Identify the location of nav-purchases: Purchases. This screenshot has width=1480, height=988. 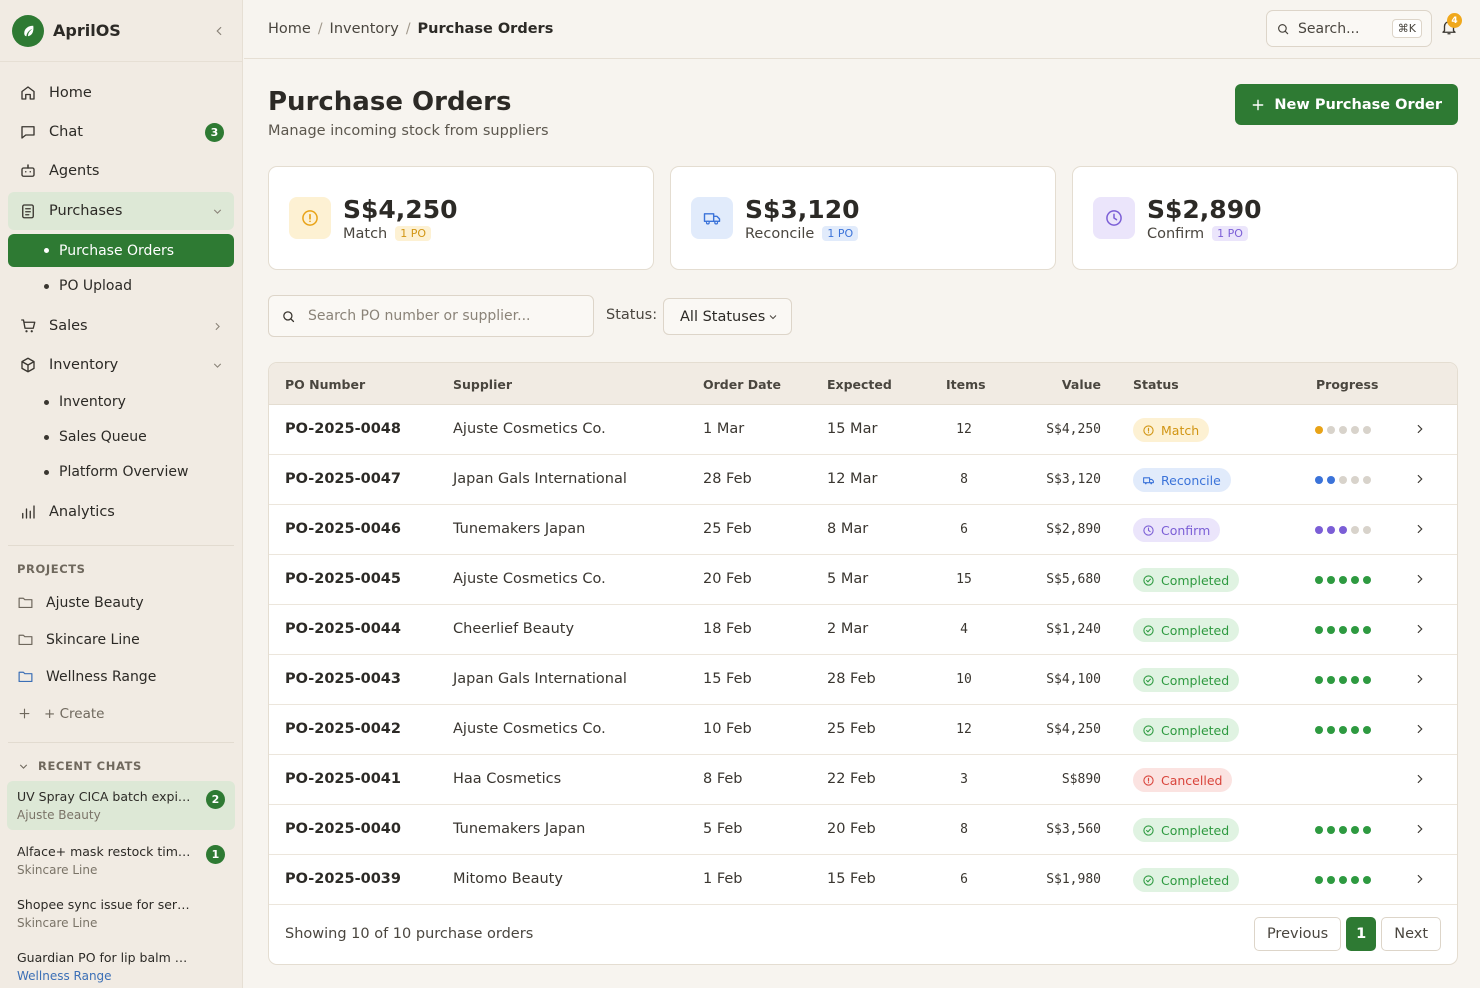
(121, 211).